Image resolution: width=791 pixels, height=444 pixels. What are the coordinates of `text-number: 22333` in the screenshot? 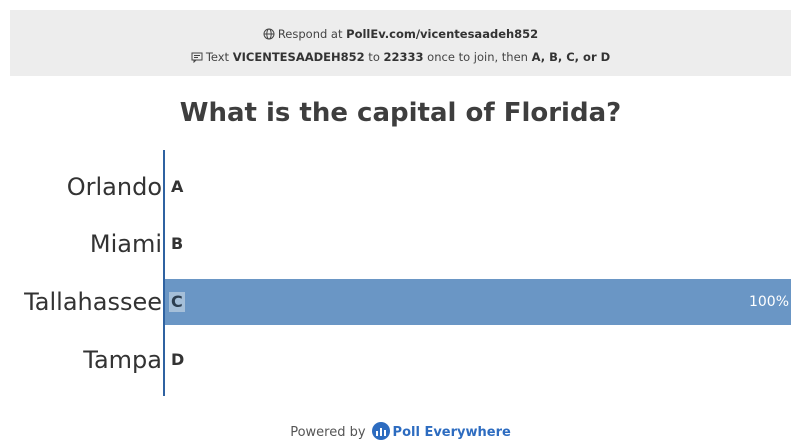 It's located at (403, 57).